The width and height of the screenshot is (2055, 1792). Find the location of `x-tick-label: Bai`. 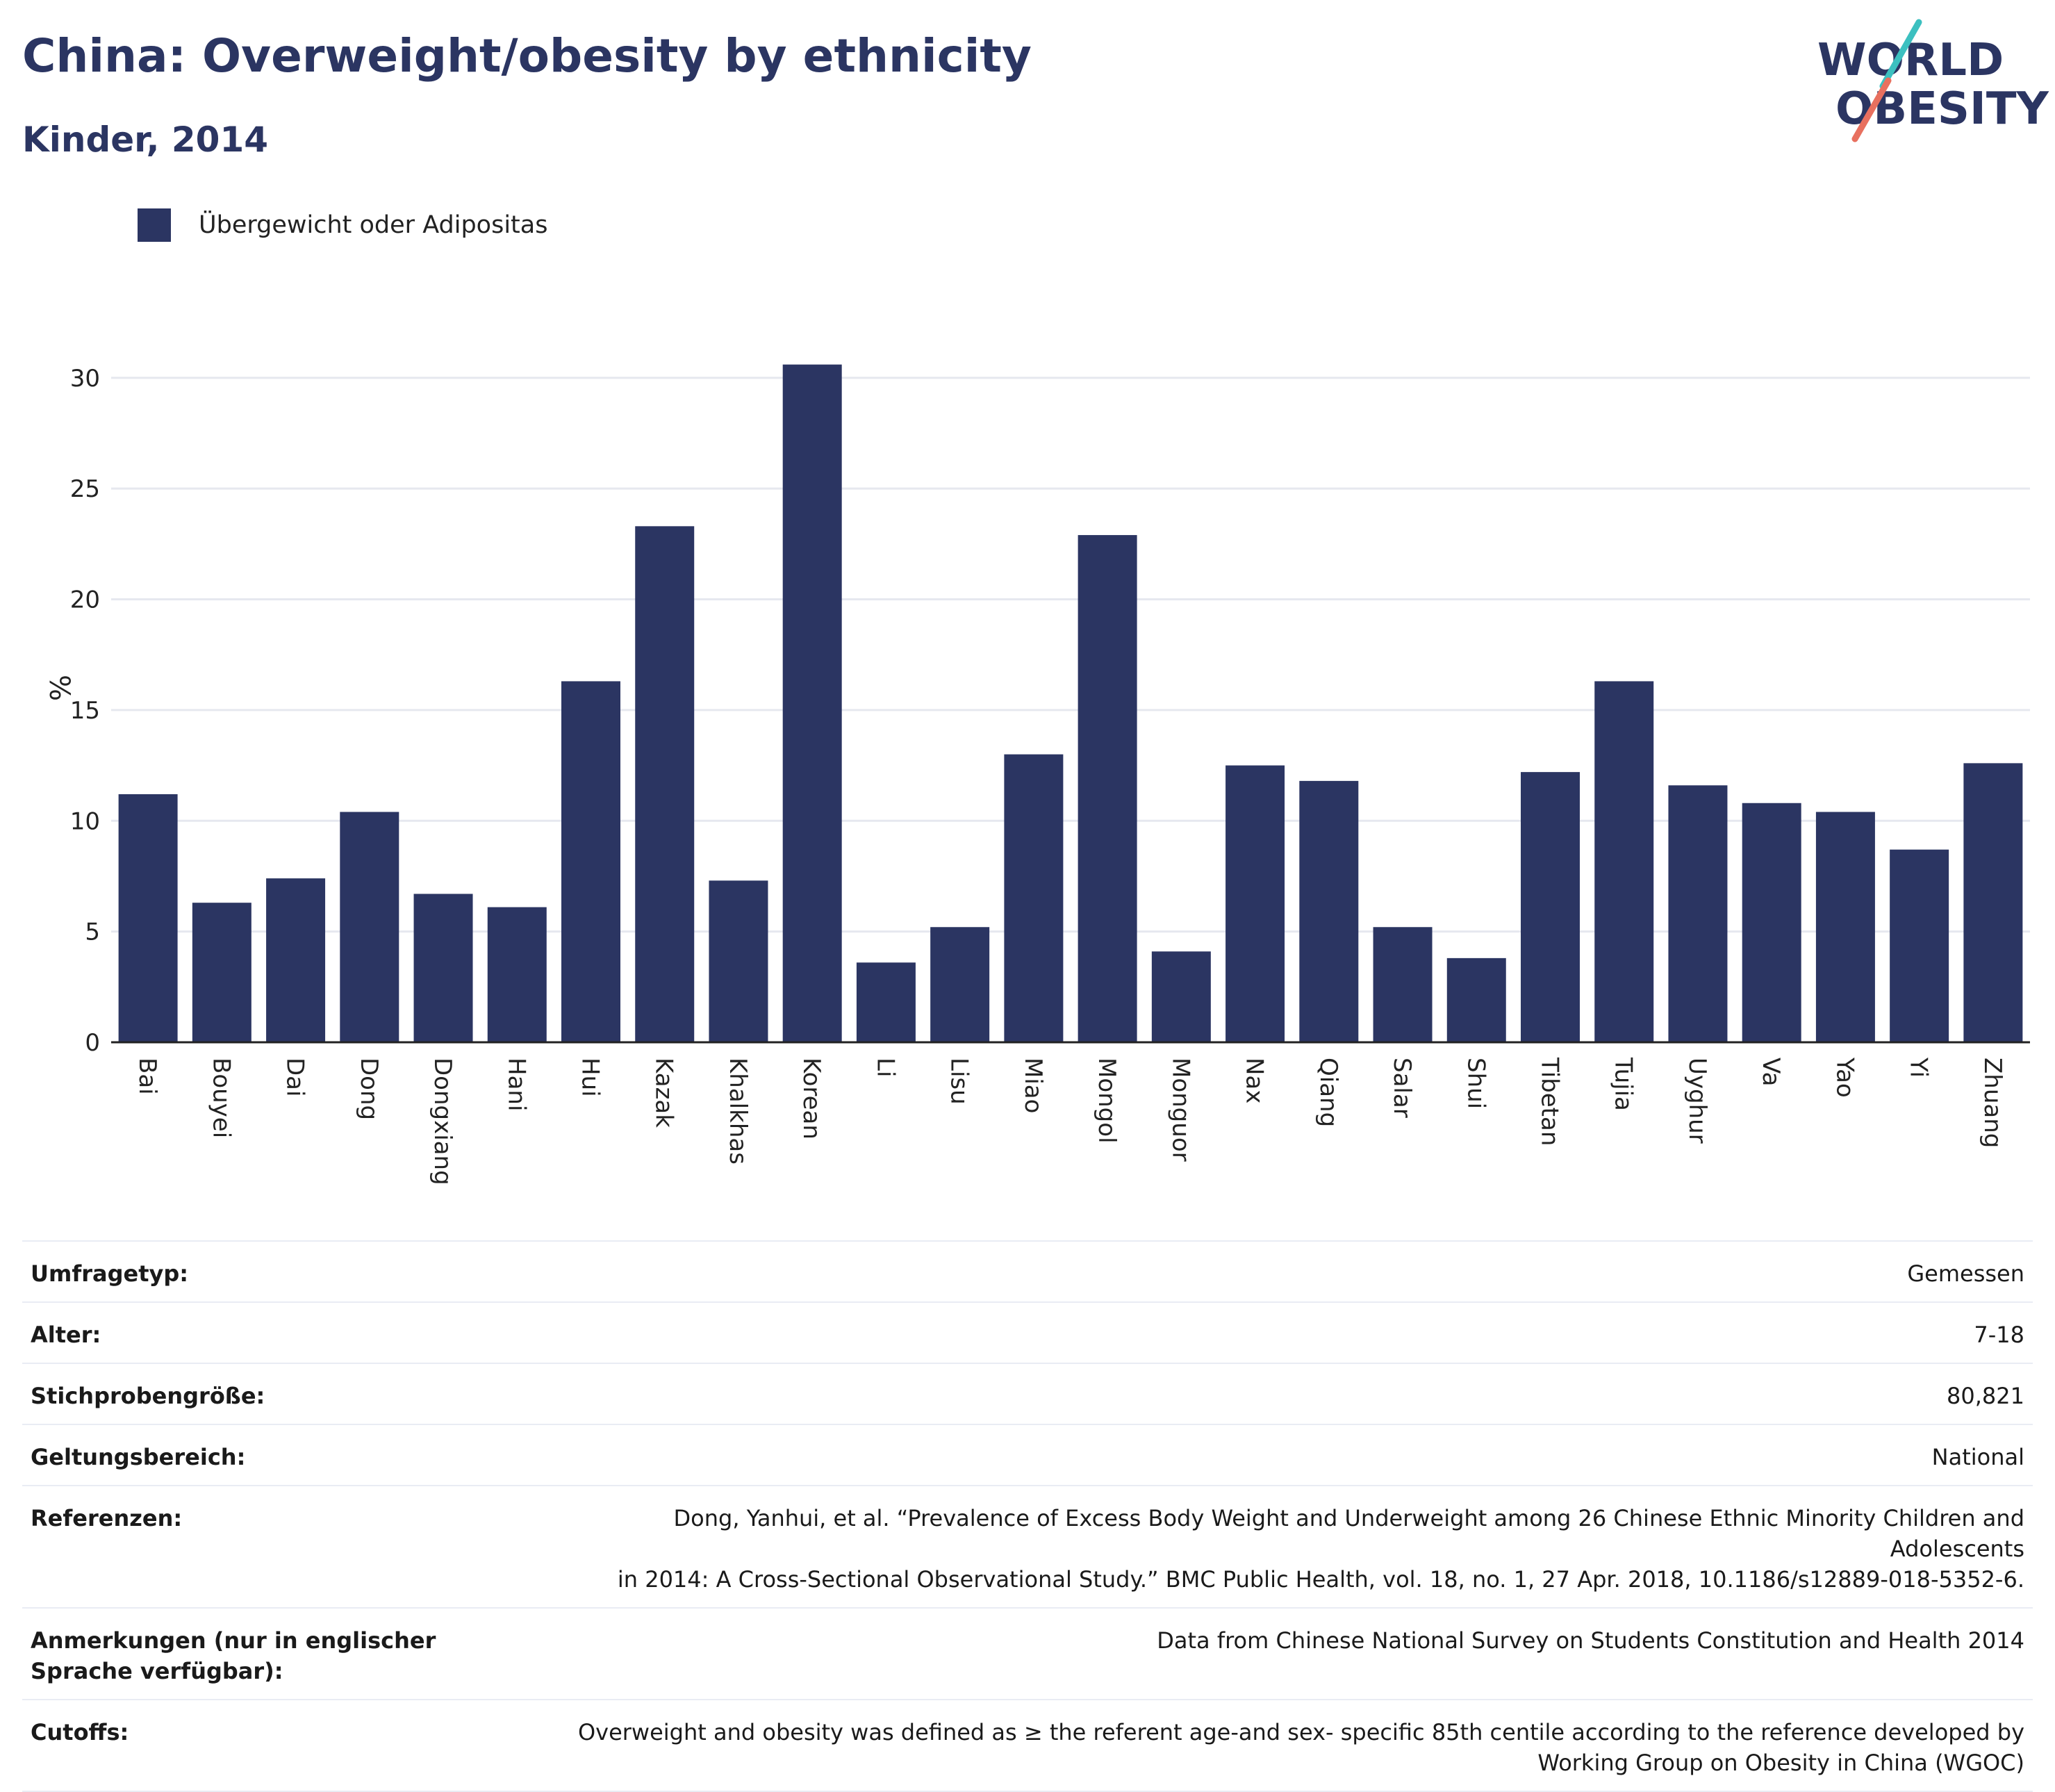

x-tick-label: Bai is located at coordinates (147, 1076).